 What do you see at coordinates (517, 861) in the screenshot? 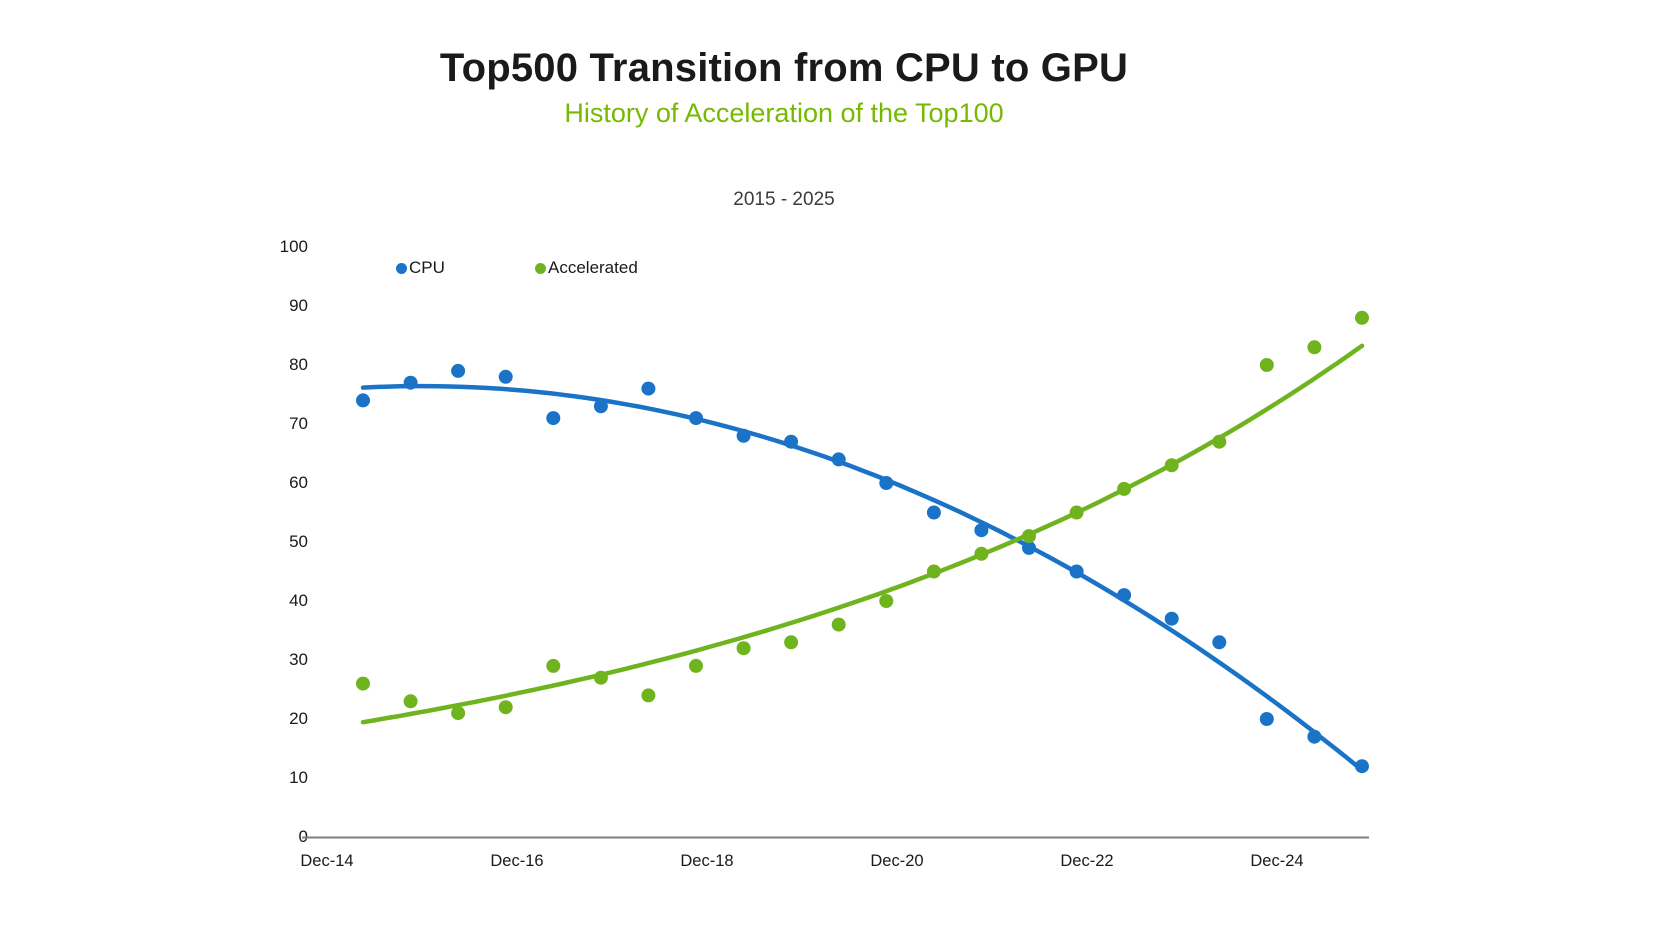
I see `x-tick-label: Dec-16` at bounding box center [517, 861].